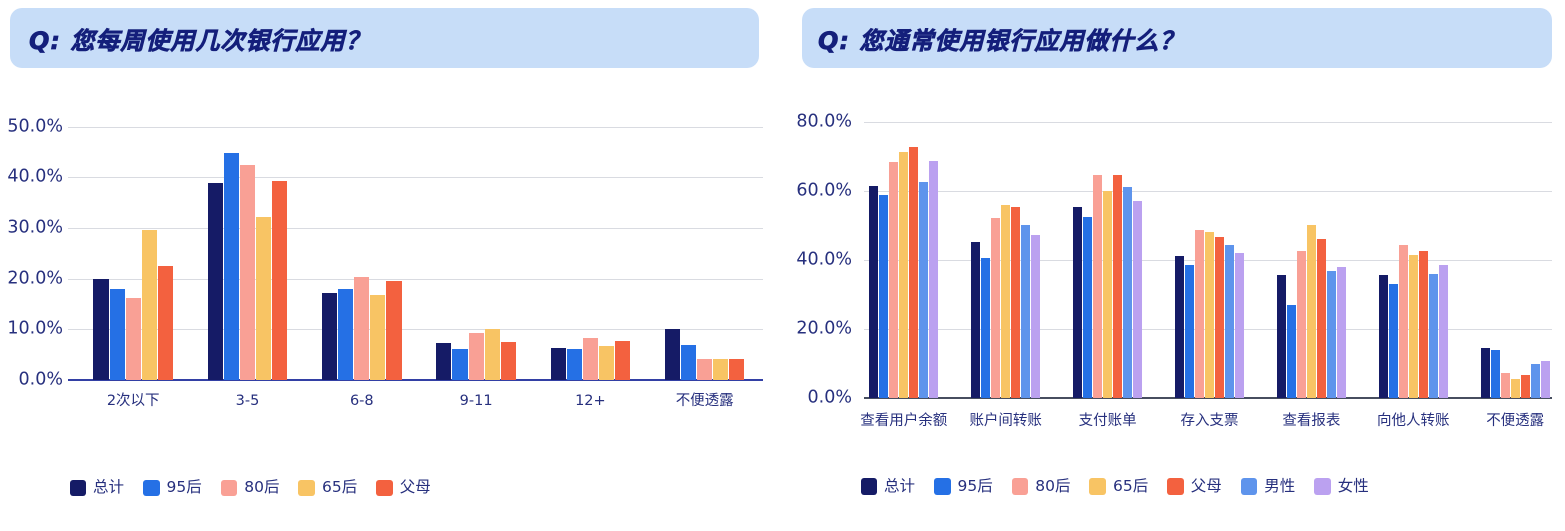 The height and width of the screenshot is (531, 1565). Describe the element at coordinates (904, 275) in the screenshot. I see `bar-usage-purpose-65后-查看用户余额` at that location.